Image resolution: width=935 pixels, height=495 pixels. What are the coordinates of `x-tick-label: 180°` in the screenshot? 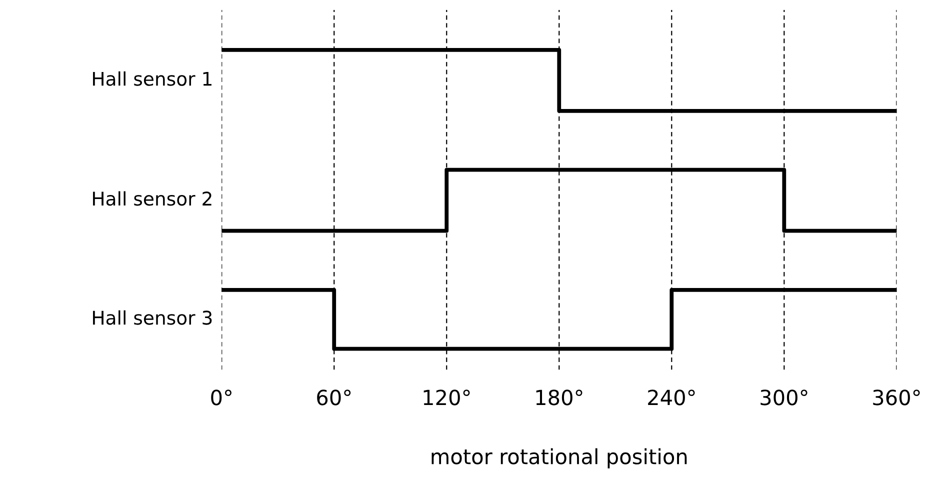 It's located at (559, 398).